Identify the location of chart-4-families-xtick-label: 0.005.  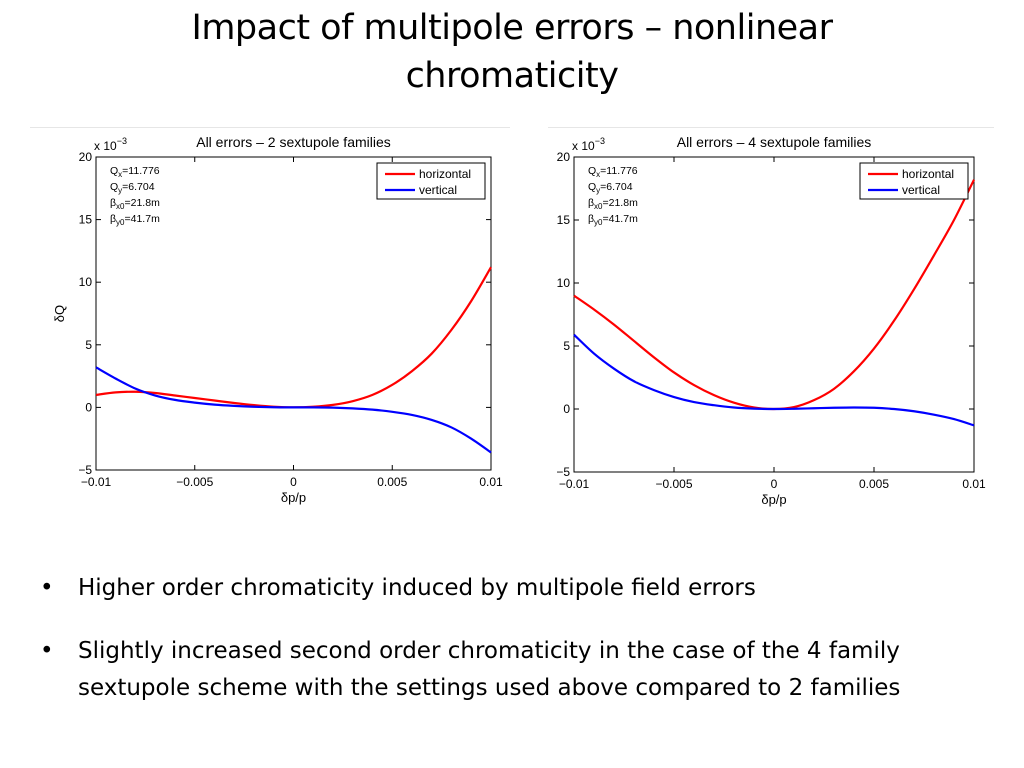
(874, 484).